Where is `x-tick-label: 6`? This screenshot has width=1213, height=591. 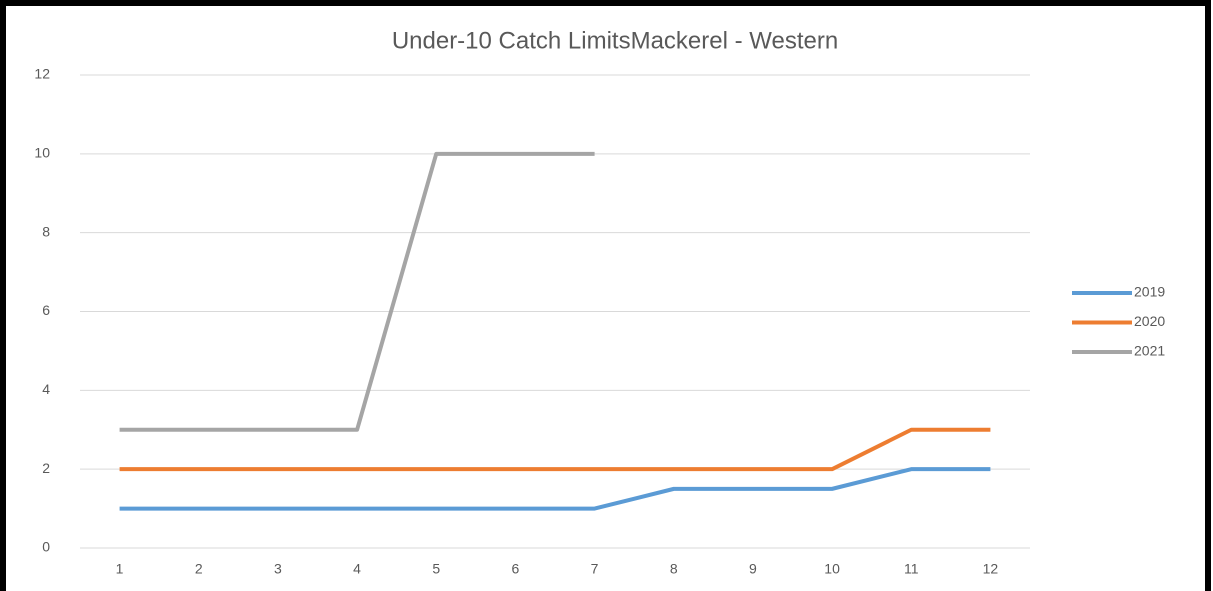 x-tick-label: 6 is located at coordinates (516, 569).